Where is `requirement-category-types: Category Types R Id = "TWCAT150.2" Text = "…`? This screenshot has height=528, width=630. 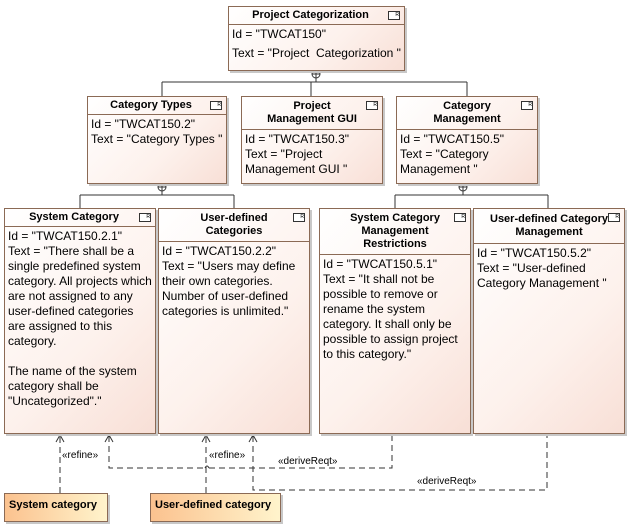 requirement-category-types: Category Types R Id = "TWCAT150.2" Text = "… is located at coordinates (157, 140).